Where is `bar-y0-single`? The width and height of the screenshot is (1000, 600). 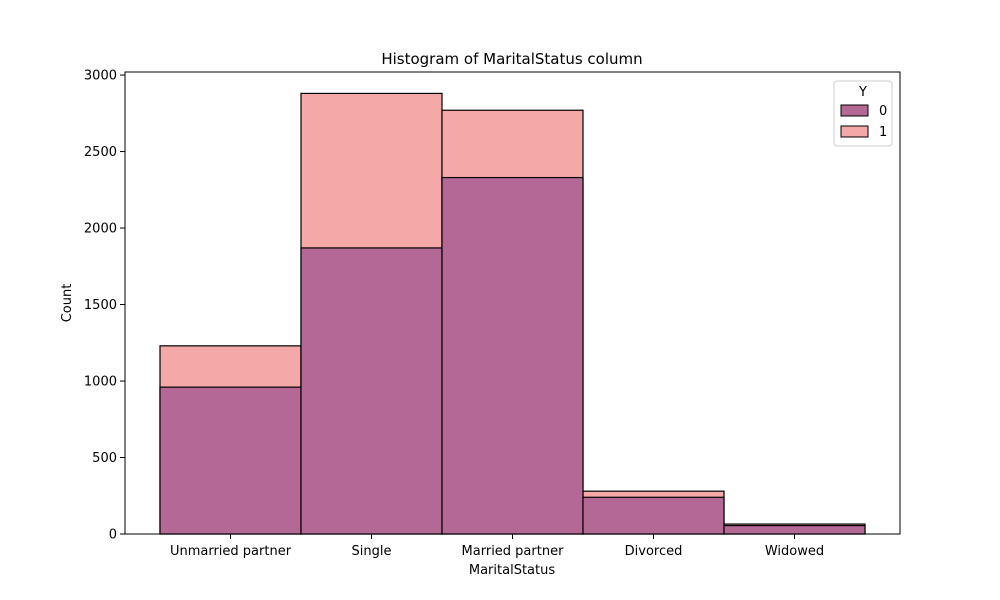
bar-y0-single is located at coordinates (371, 391).